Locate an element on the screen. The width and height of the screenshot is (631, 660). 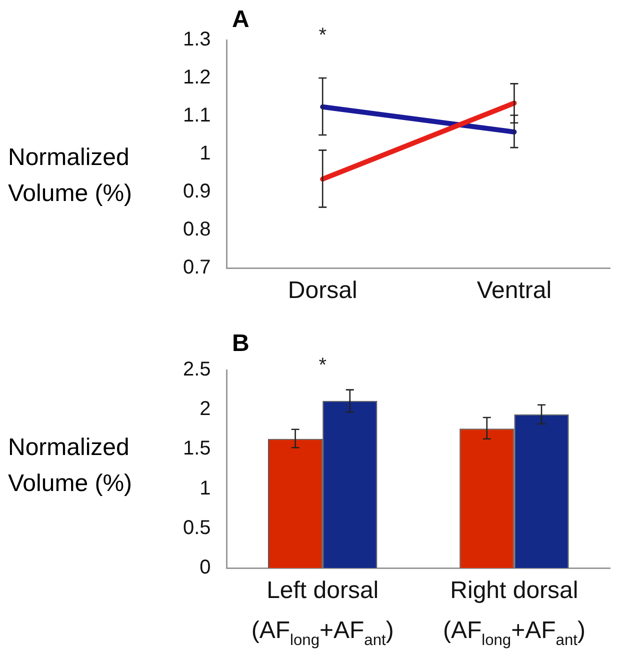
y-tick-label: 0.7 is located at coordinates (196, 267).